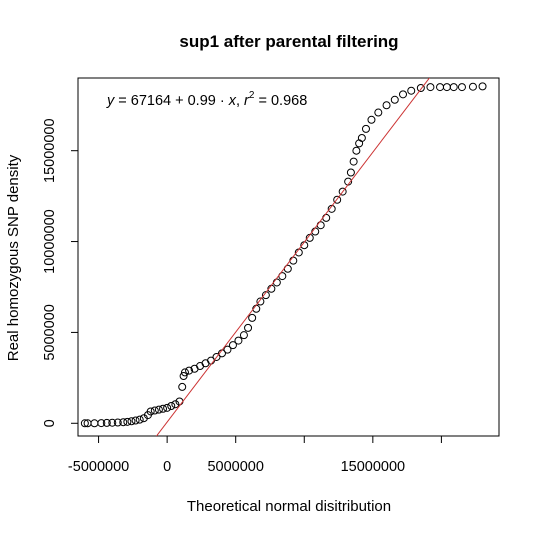  Describe the element at coordinates (232, 101) in the screenshot. I see `eq-x: x` at that location.